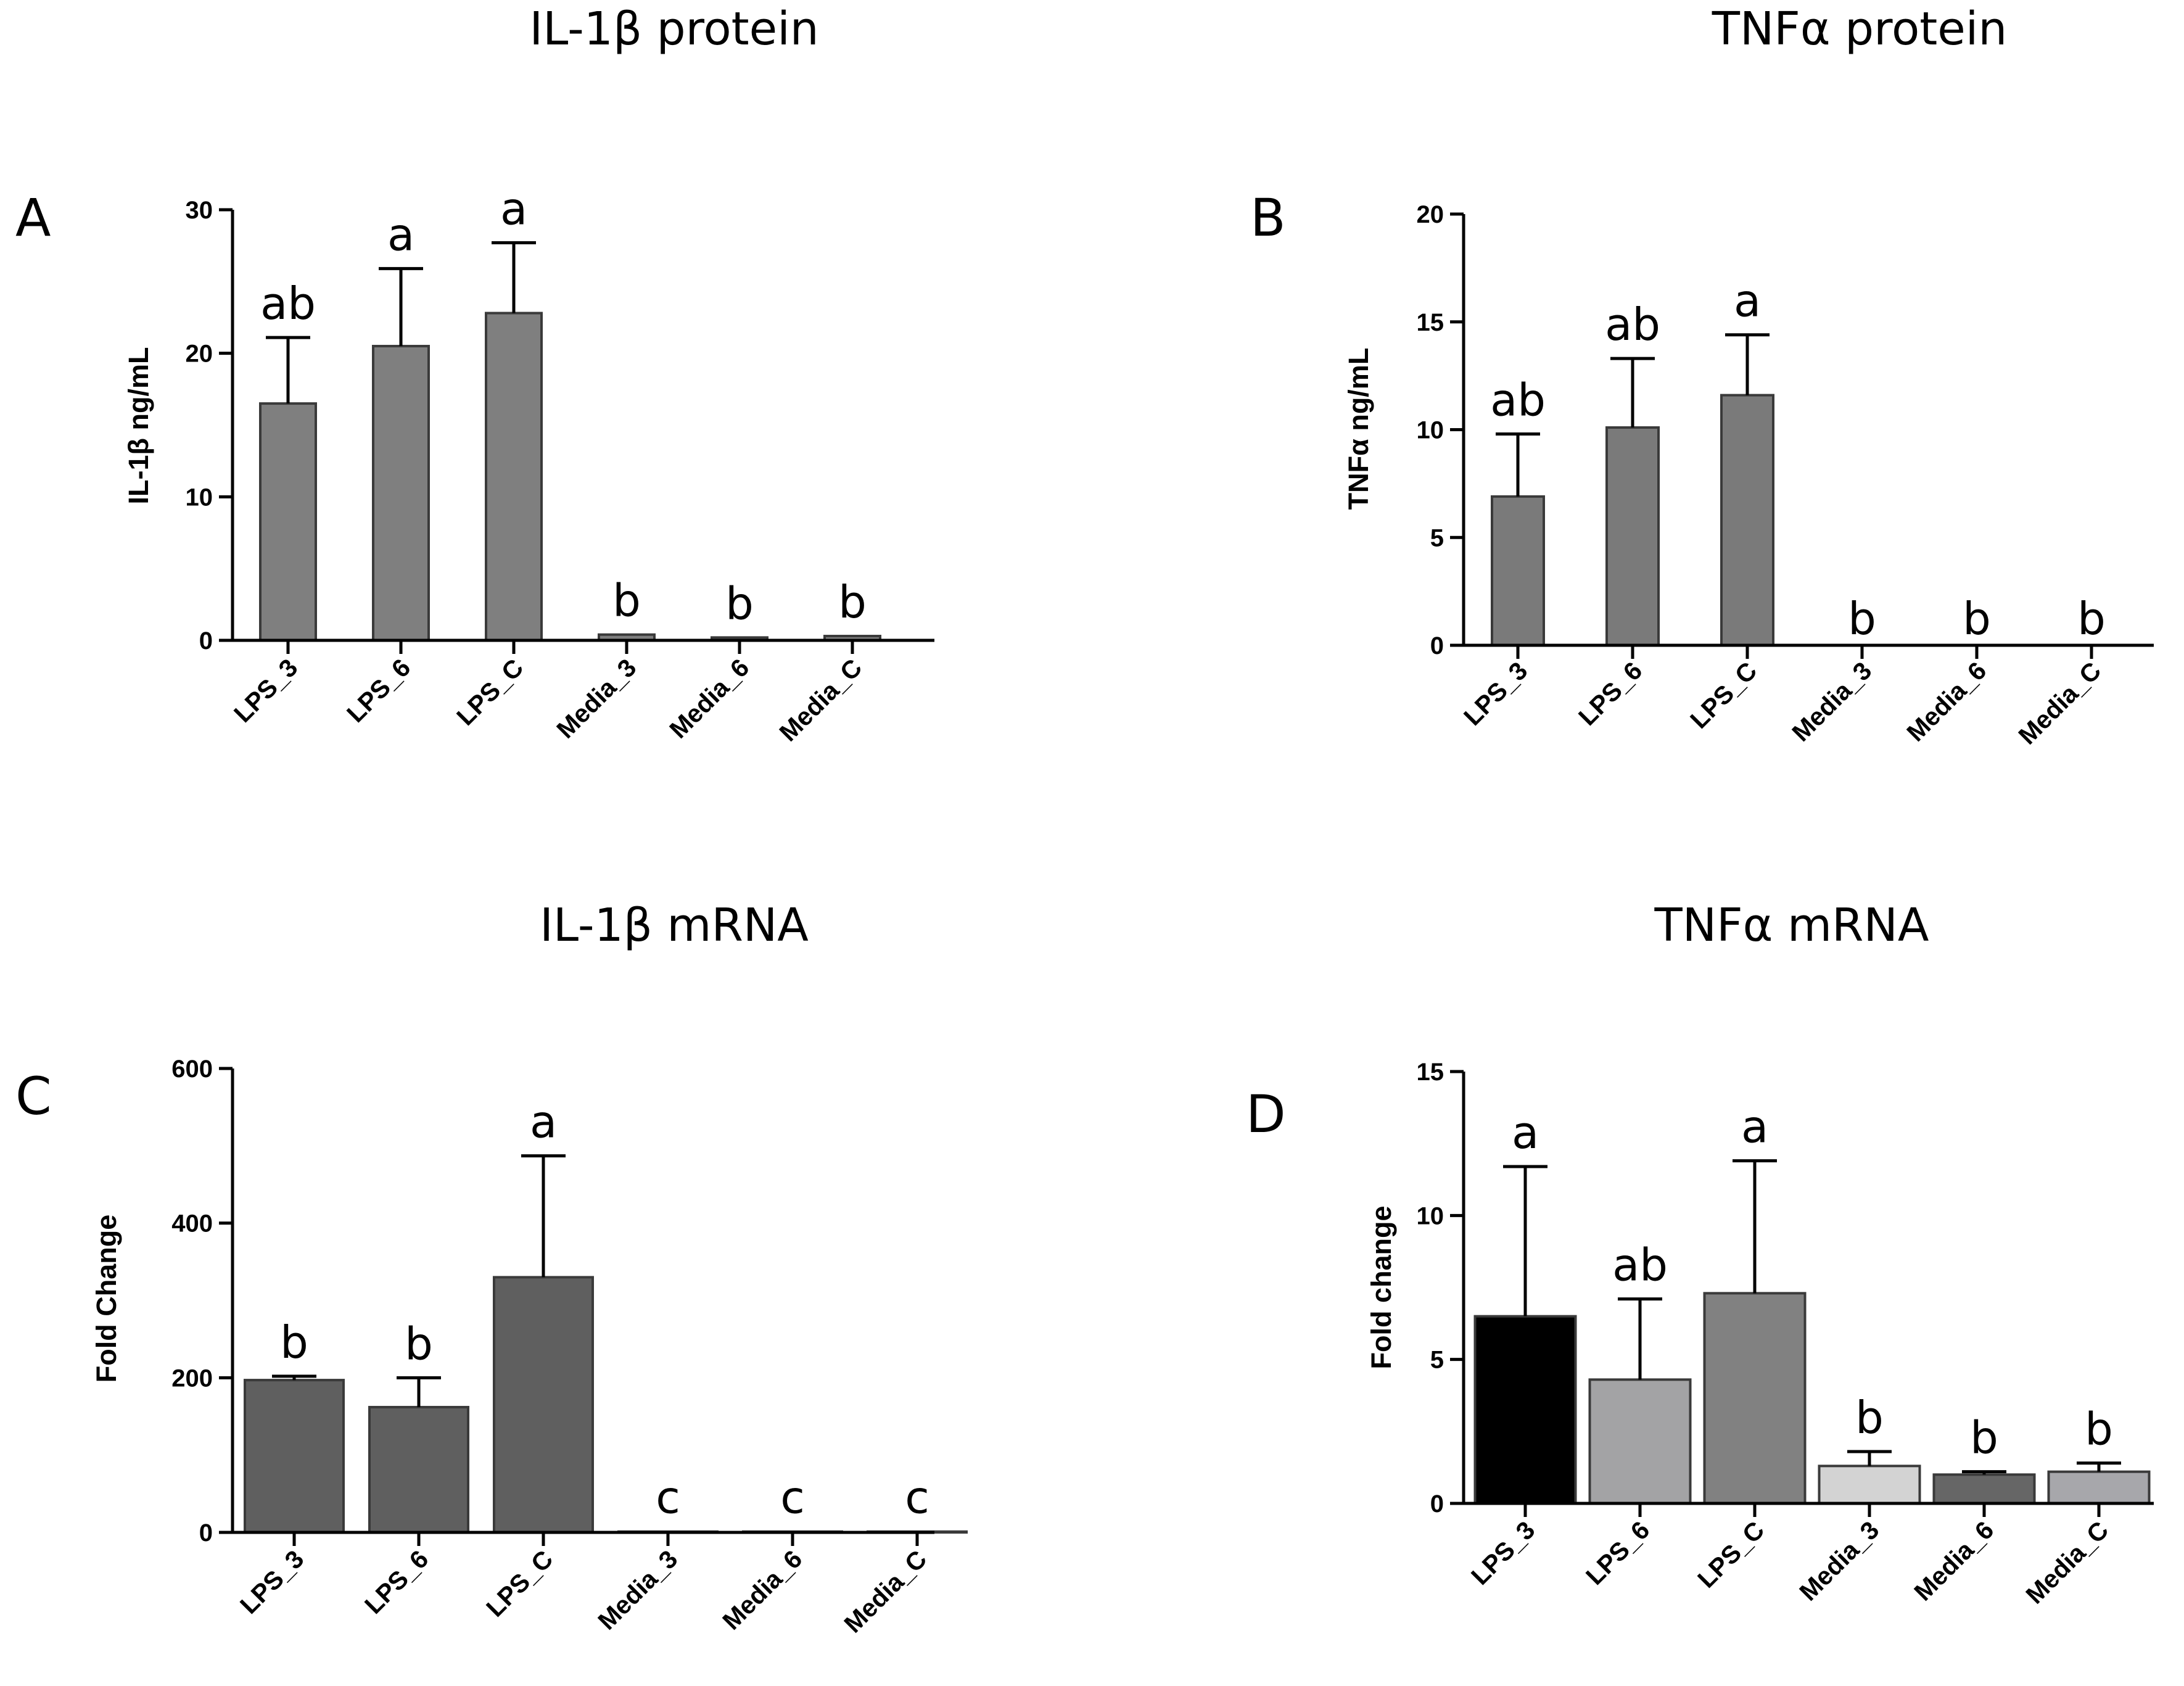 This screenshot has width=2184, height=1686. What do you see at coordinates (674, 925) in the screenshot?
I see `panel-title: IL-1β mRNA` at bounding box center [674, 925].